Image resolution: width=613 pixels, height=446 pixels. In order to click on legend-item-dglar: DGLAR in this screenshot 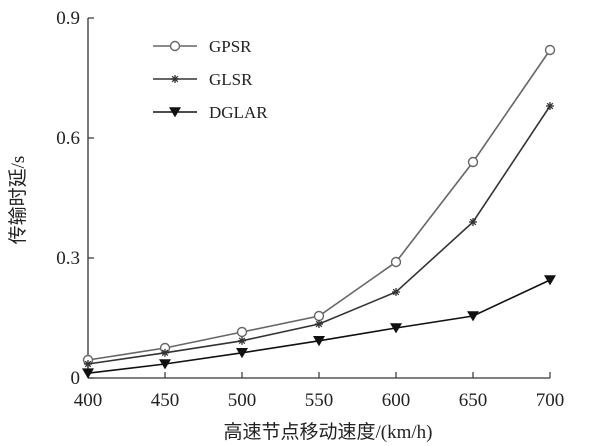, I will do `click(210, 112)`.